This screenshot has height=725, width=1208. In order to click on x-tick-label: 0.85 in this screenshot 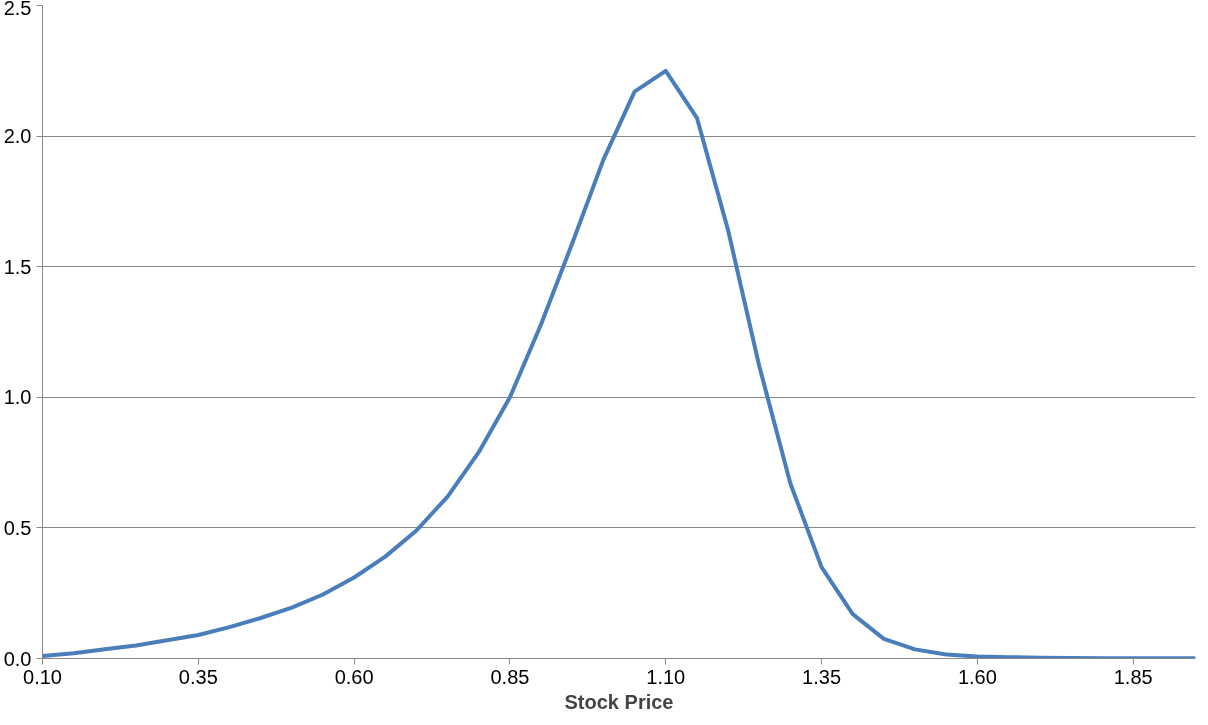, I will do `click(510, 676)`.